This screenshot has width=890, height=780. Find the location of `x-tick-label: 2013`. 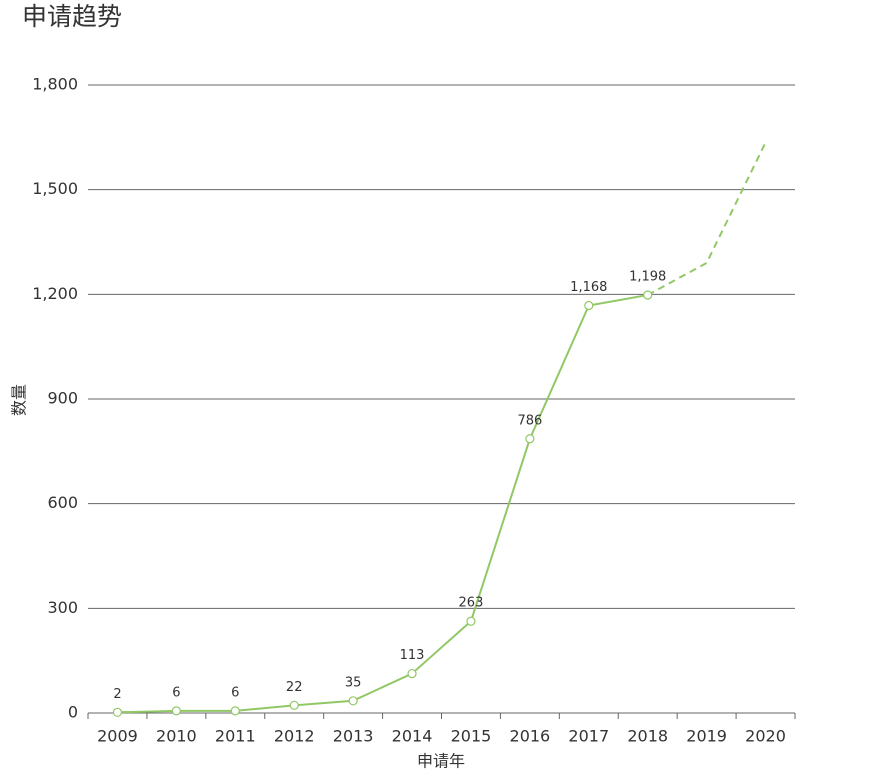

x-tick-label: 2013 is located at coordinates (353, 736).